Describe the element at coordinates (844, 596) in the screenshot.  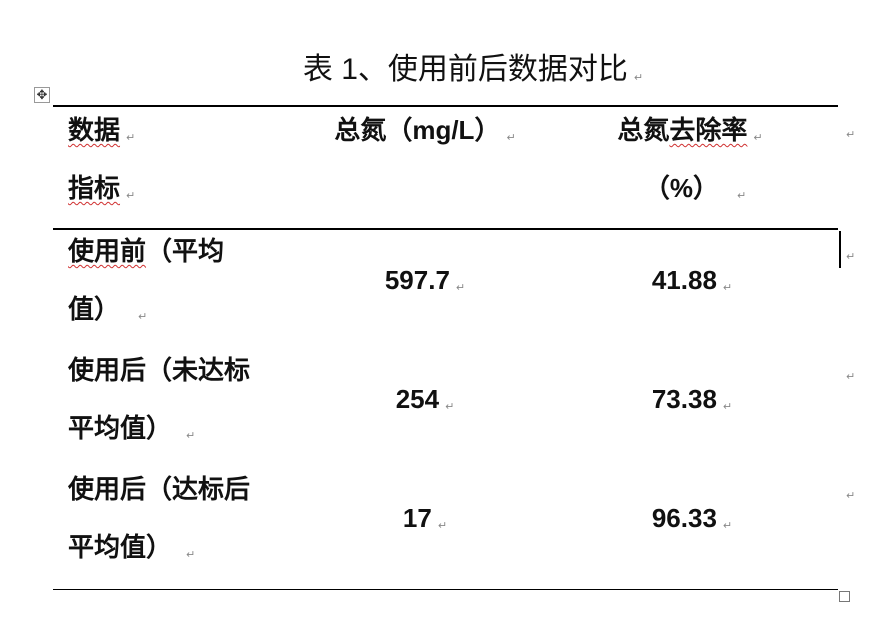
I see `table-resize-handle` at that location.